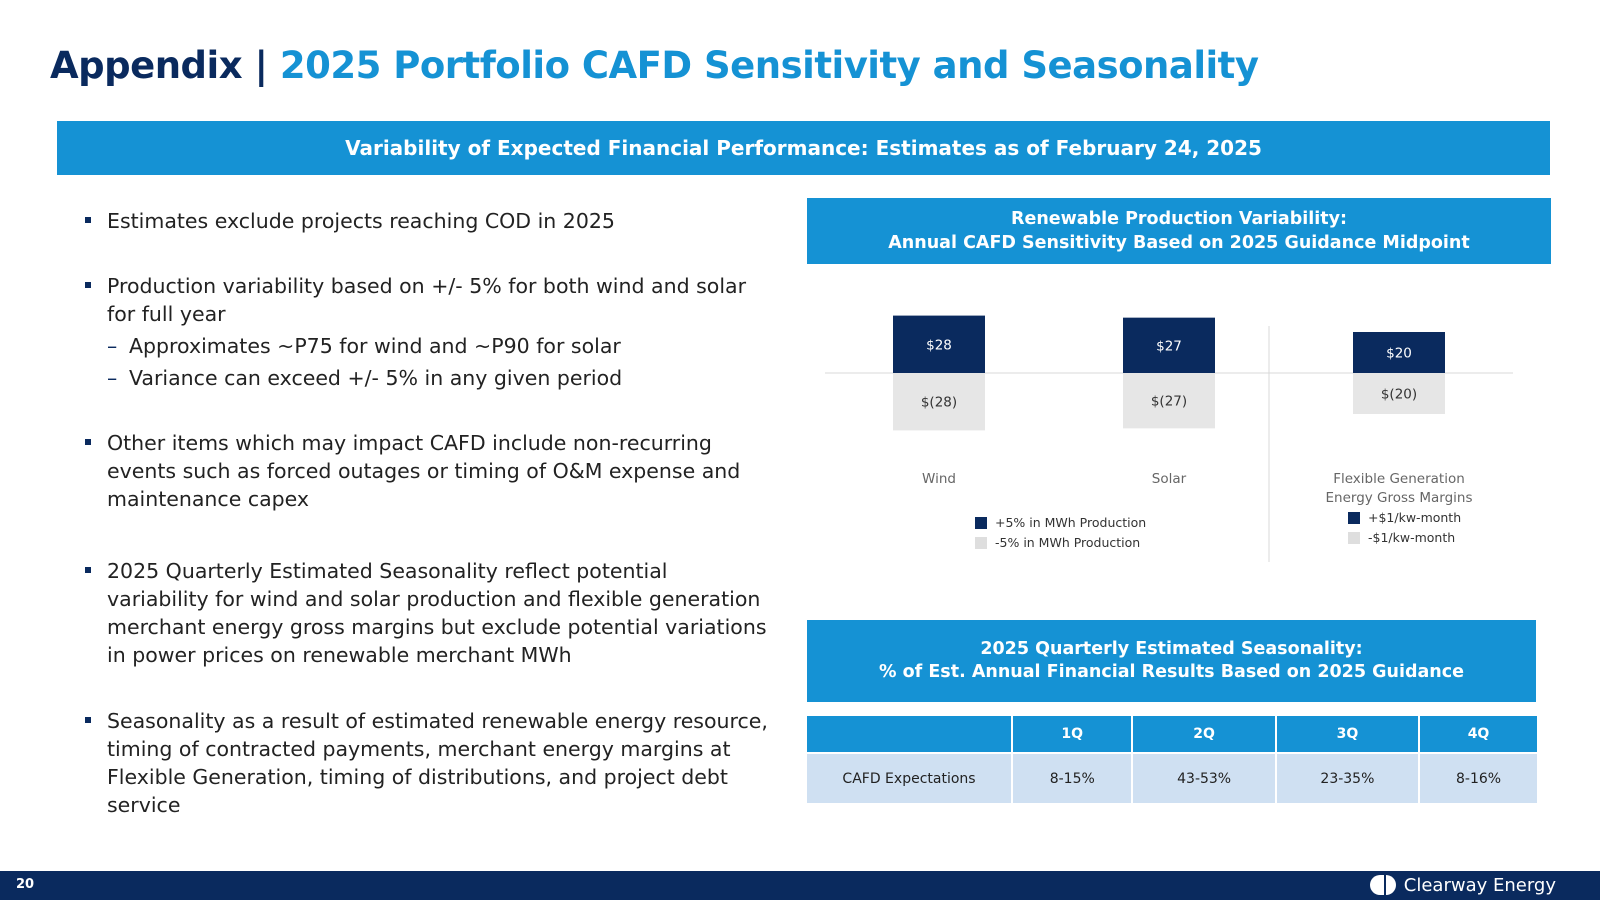  I want to click on data-label: $20, so click(1399, 354).